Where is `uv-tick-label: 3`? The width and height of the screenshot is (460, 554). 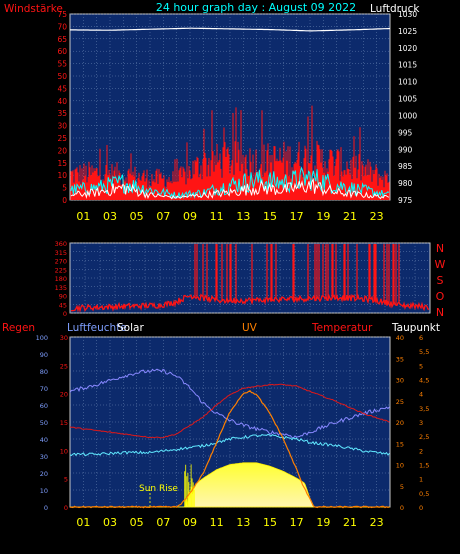
uv-tick-label: 3 is located at coordinates (421, 423).